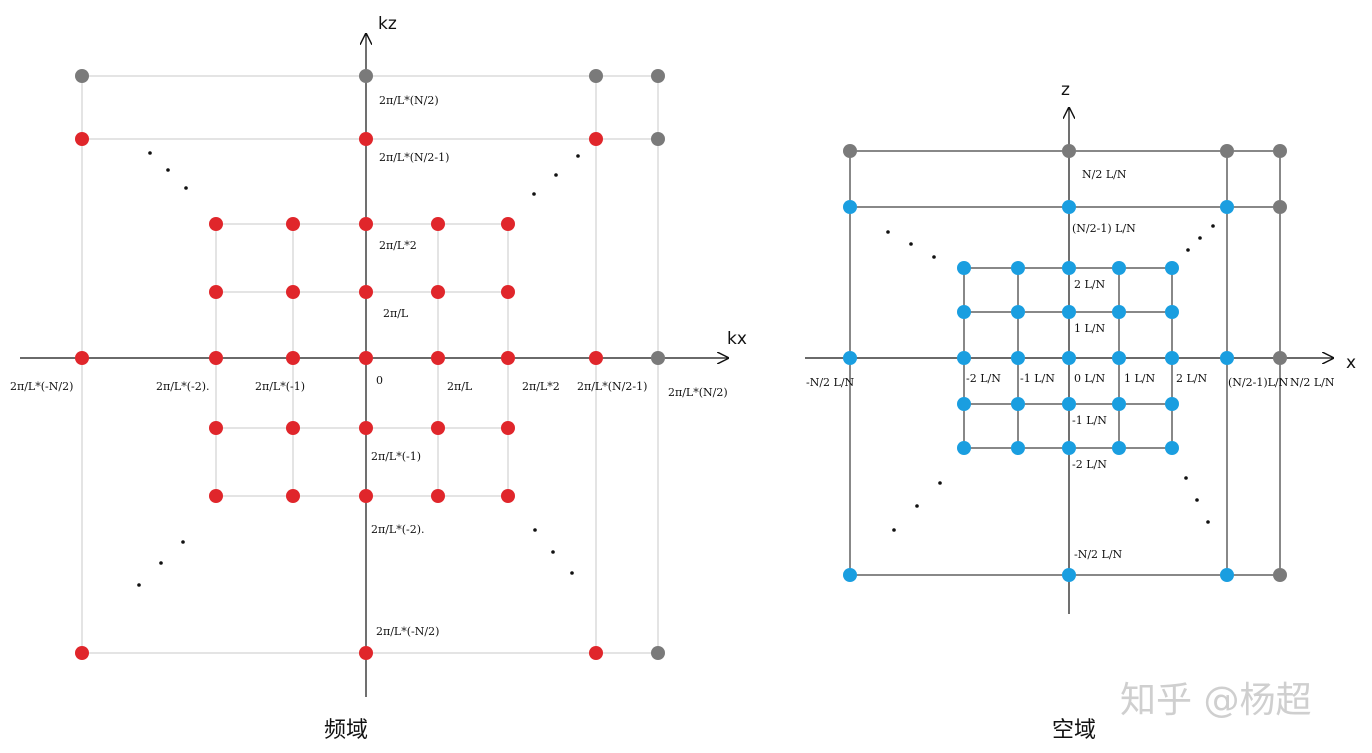 Image resolution: width=1372 pixels, height=753 pixels. Describe the element at coordinates (1090, 284) in the screenshot. I see `space-z-label: 2 L/N` at that location.